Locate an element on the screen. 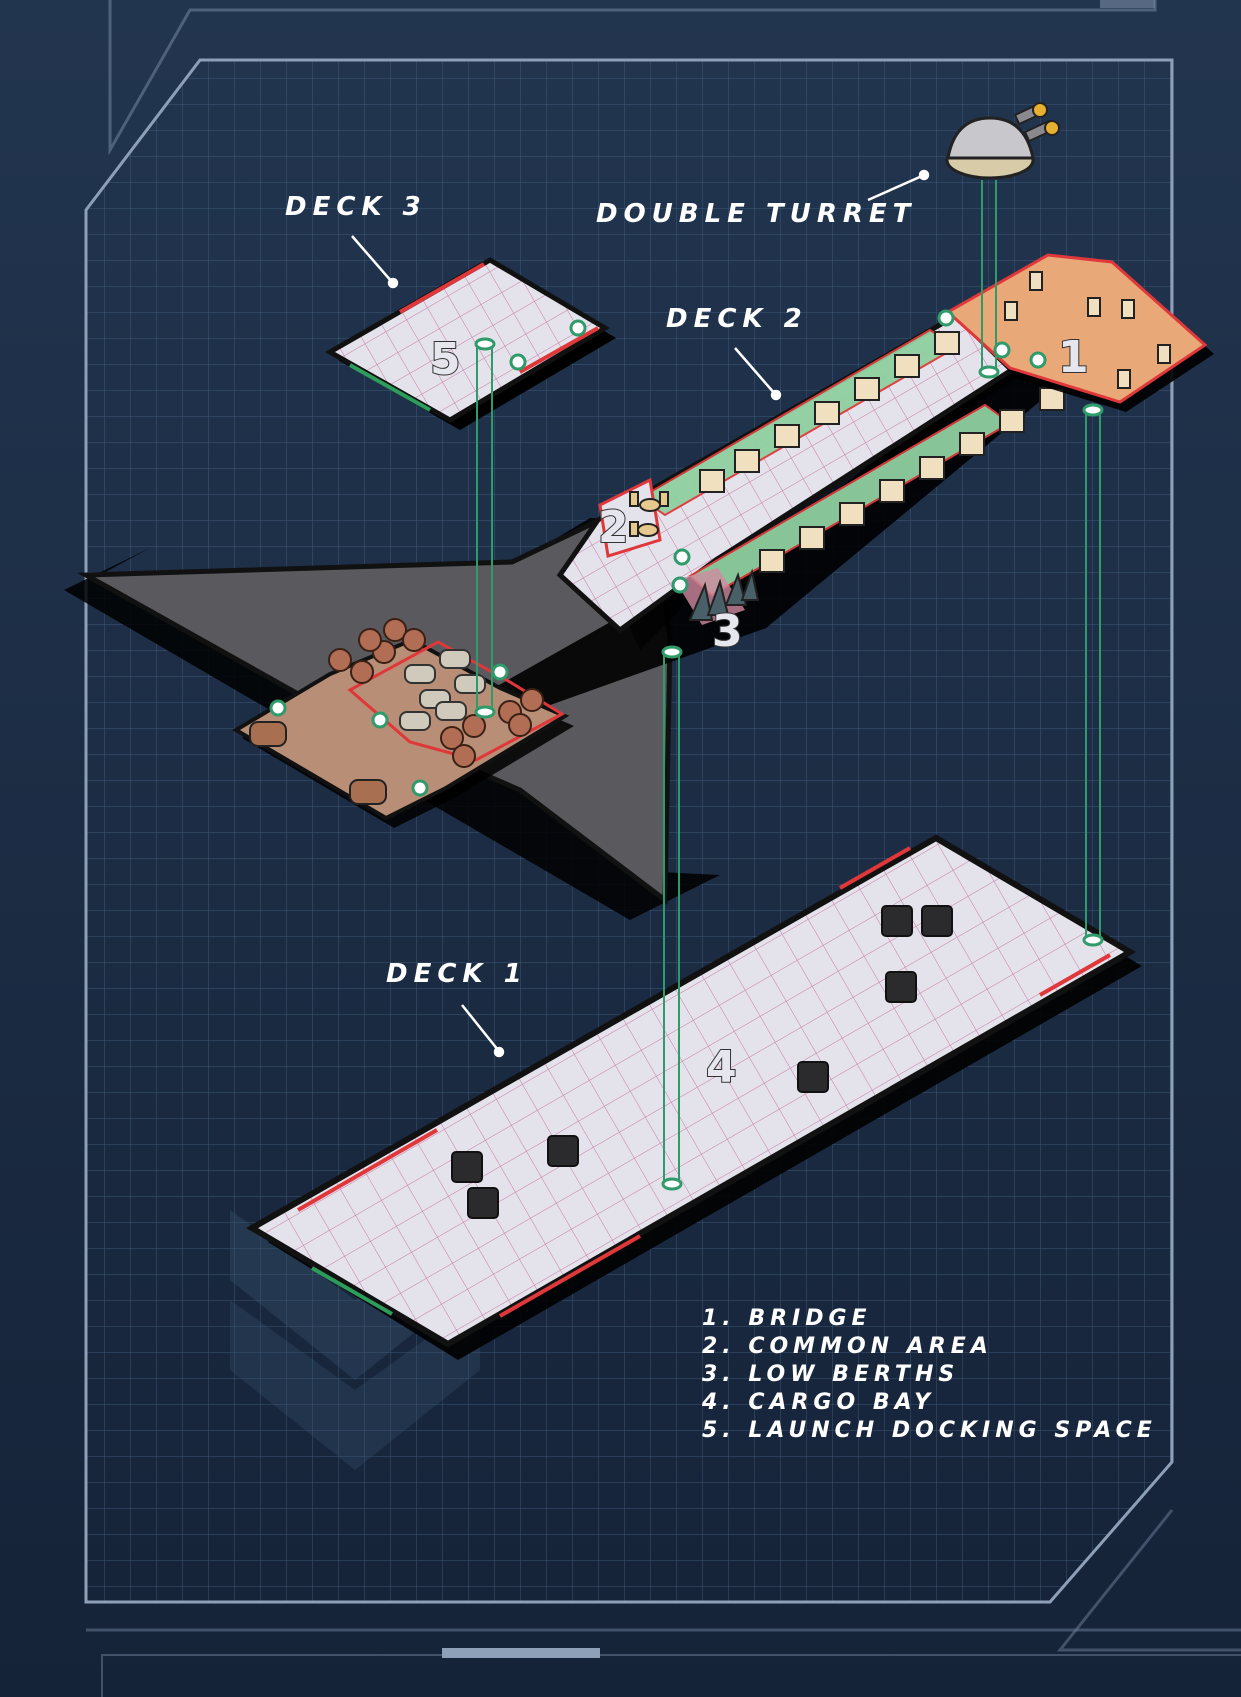 This screenshot has width=1241, height=1697. deck-1-label: DECK 1 is located at coordinates (457, 974).